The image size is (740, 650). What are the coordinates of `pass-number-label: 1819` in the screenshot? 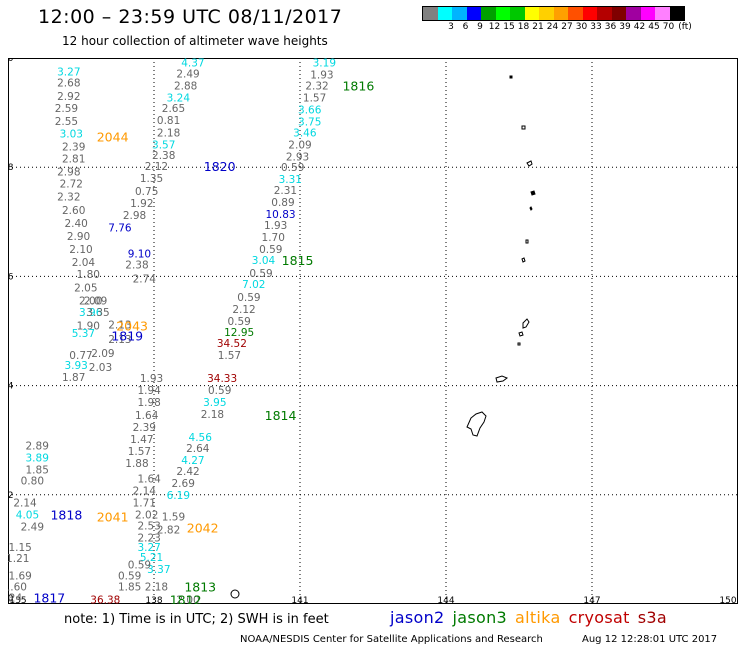 It's located at (127, 335).